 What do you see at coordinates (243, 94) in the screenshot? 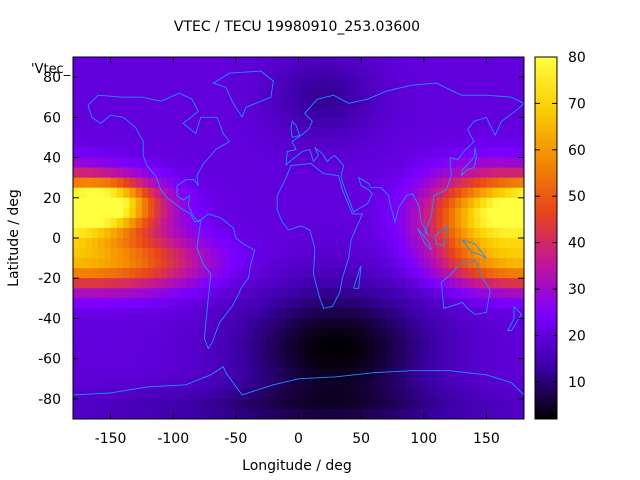
I see `coastline-greenland` at bounding box center [243, 94].